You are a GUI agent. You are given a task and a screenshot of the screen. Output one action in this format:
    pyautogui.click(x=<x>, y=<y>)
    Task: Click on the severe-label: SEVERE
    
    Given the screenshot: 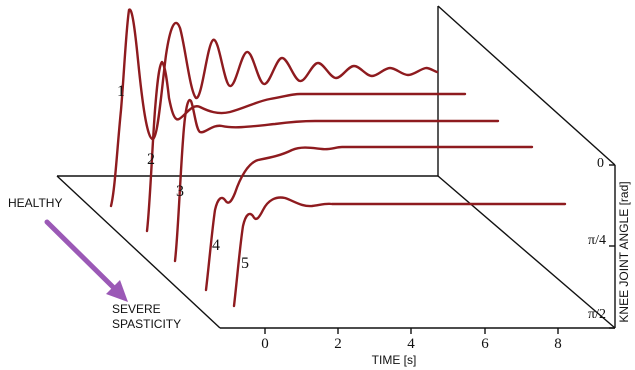 What is the action you would take?
    pyautogui.click(x=136, y=309)
    